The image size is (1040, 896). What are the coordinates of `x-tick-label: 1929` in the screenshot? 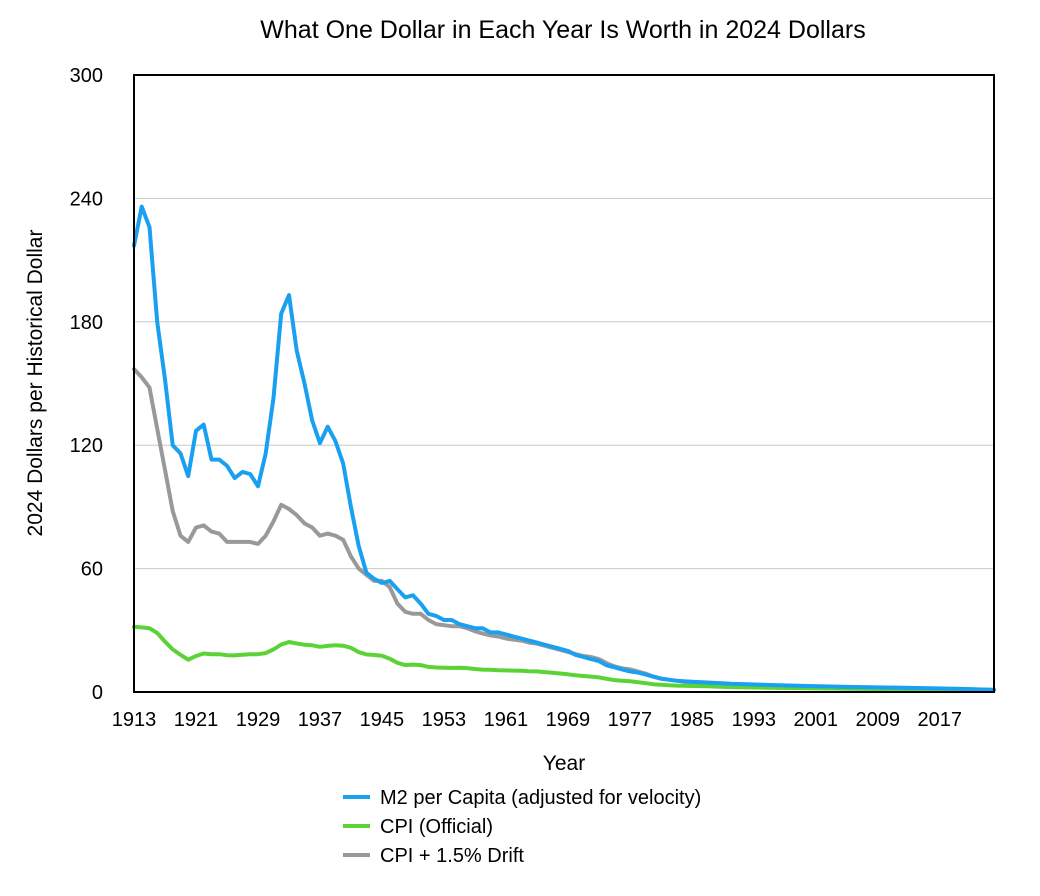 It's located at (258, 720).